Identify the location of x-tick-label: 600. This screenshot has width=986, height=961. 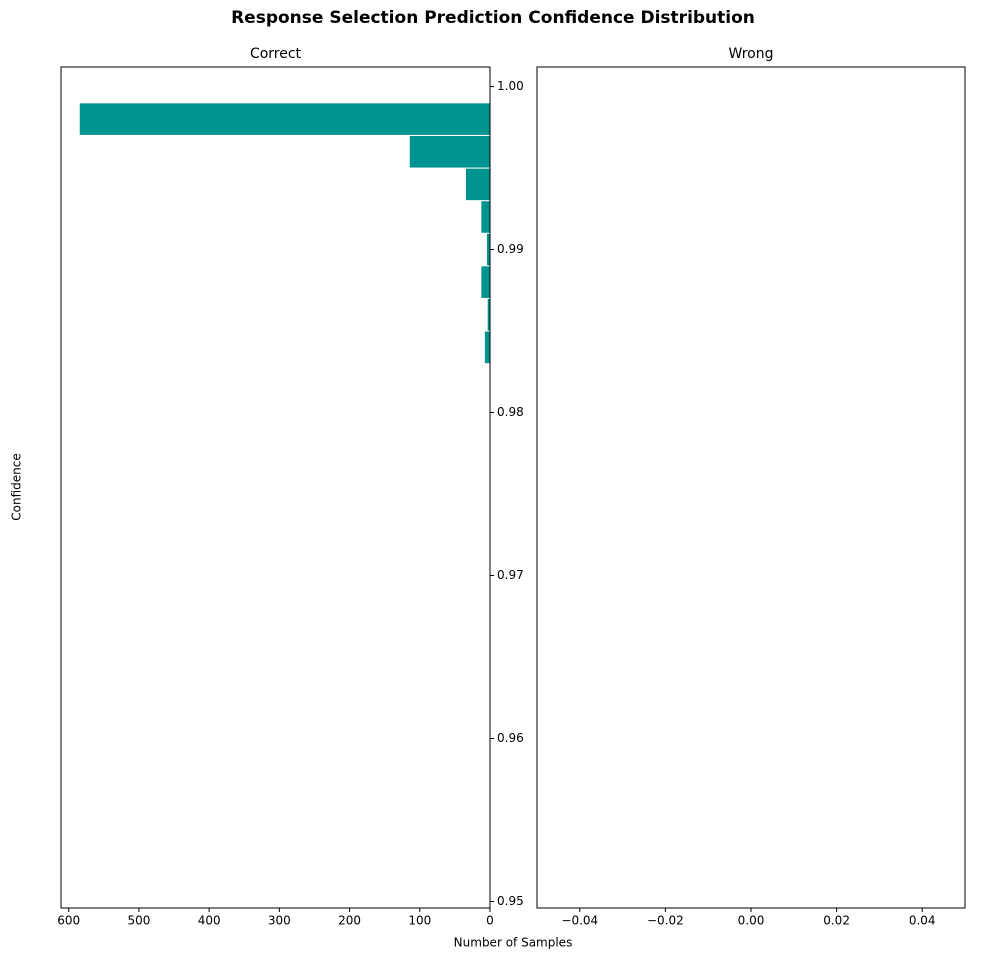
(68, 921).